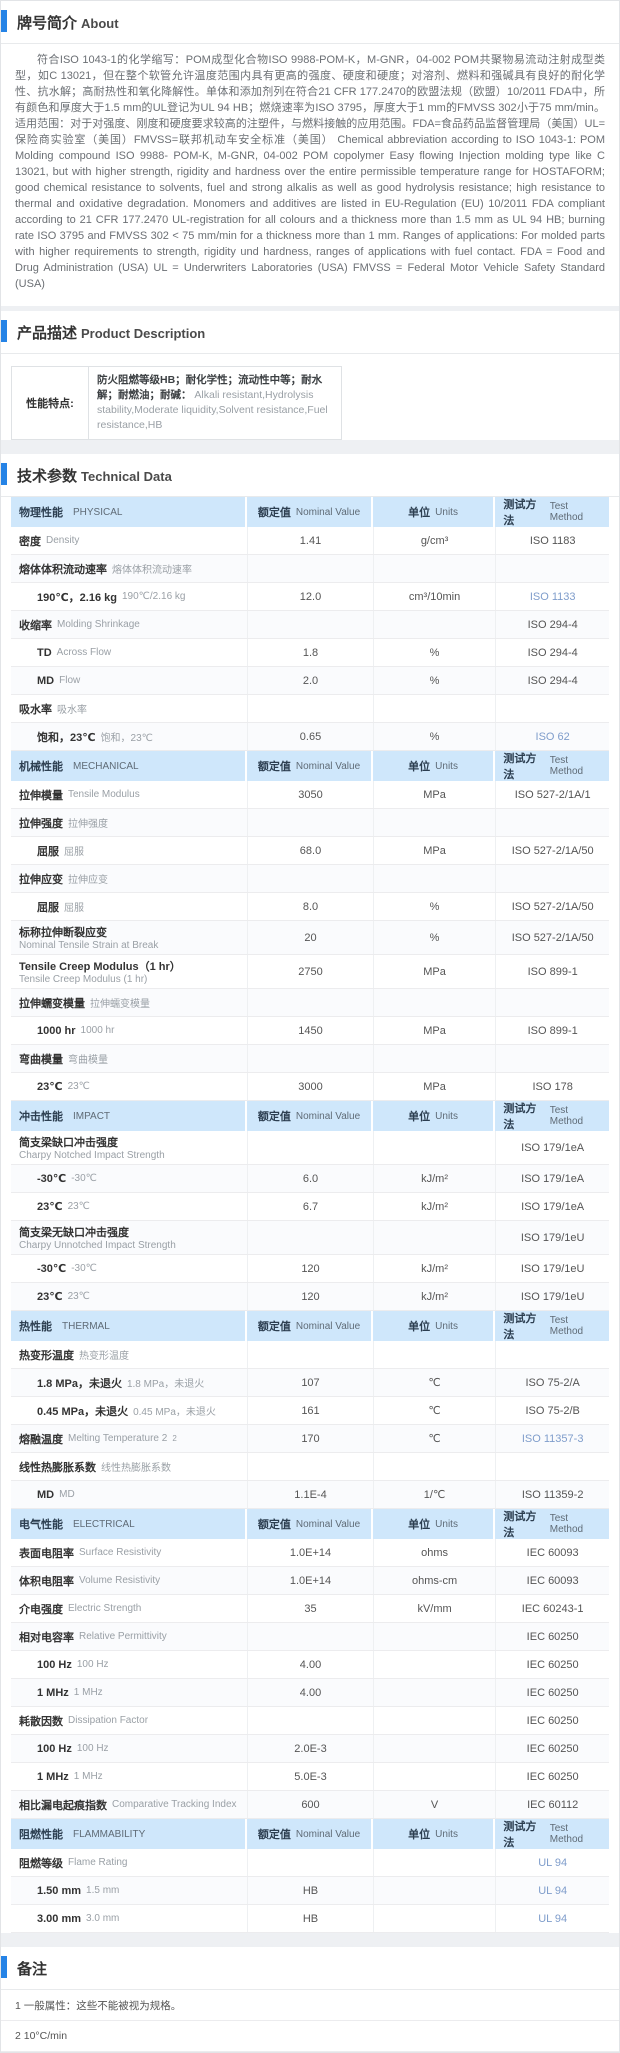  What do you see at coordinates (552, 1410) in the screenshot?
I see `test-method-cell: ISO 75-2/B` at bounding box center [552, 1410].